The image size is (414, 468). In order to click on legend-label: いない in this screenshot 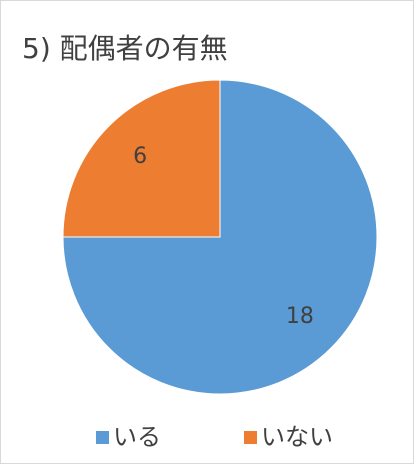, I will do `click(297, 437)`.